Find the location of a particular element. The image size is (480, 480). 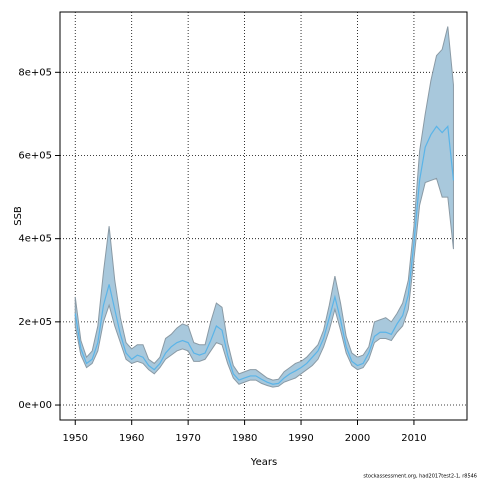

x-tick-label: 1980 is located at coordinates (244, 438).